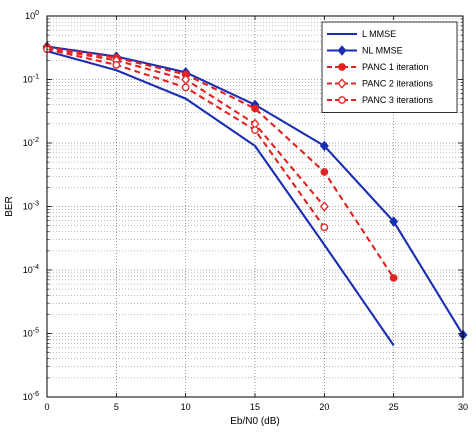  I want to click on y-tick-label: 10⁻³, so click(31, 206).